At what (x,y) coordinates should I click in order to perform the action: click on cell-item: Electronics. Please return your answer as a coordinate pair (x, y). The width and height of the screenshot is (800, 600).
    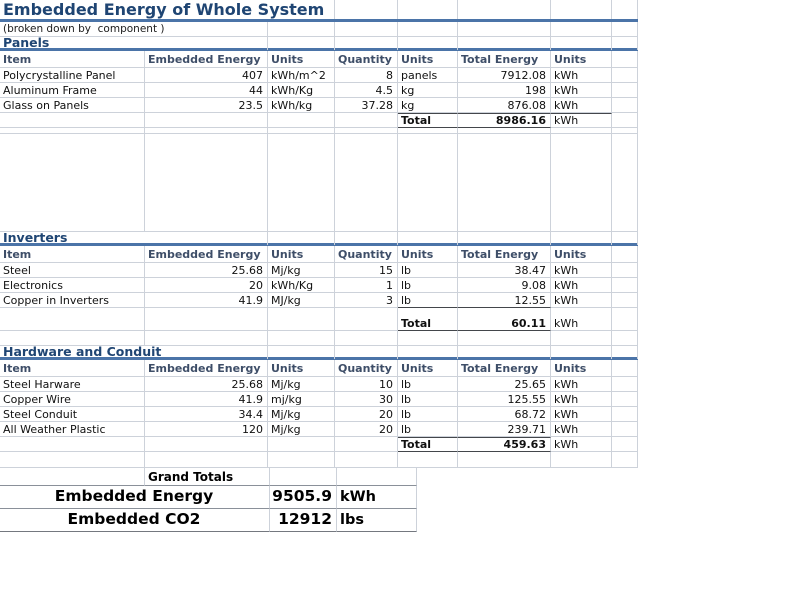
    Looking at the image, I should click on (72, 285).